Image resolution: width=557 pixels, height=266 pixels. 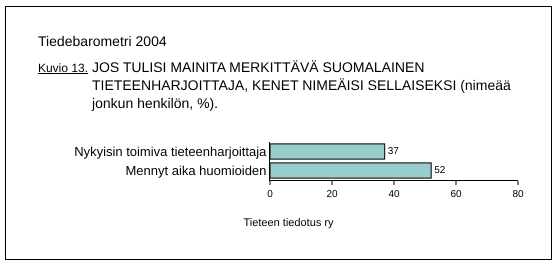 I want to click on y-tick-label: Nykyisin toimiva tieteenharjoittaja, so click(x=171, y=152).